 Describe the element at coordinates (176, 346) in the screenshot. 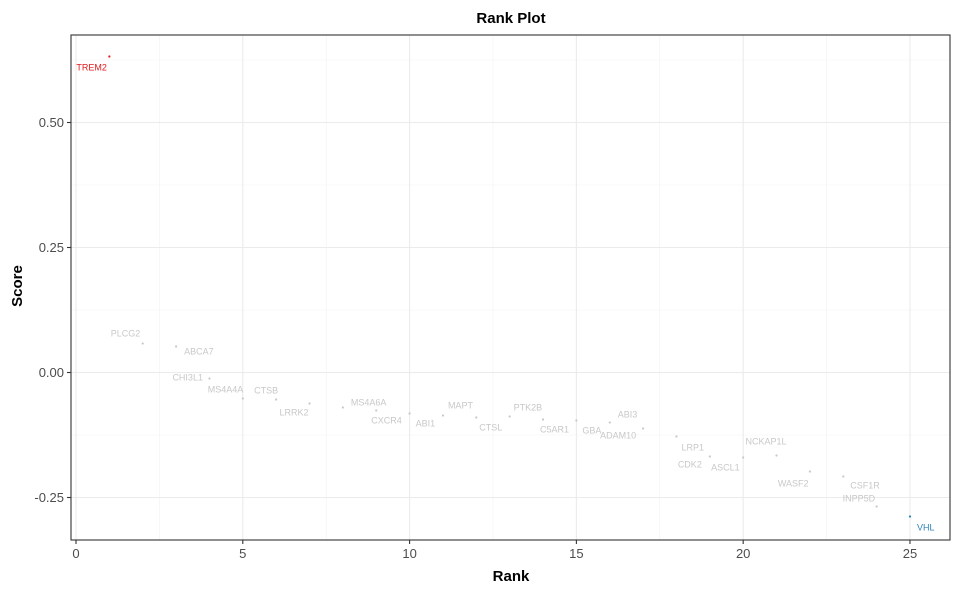

I see `data-point-abca7` at that location.